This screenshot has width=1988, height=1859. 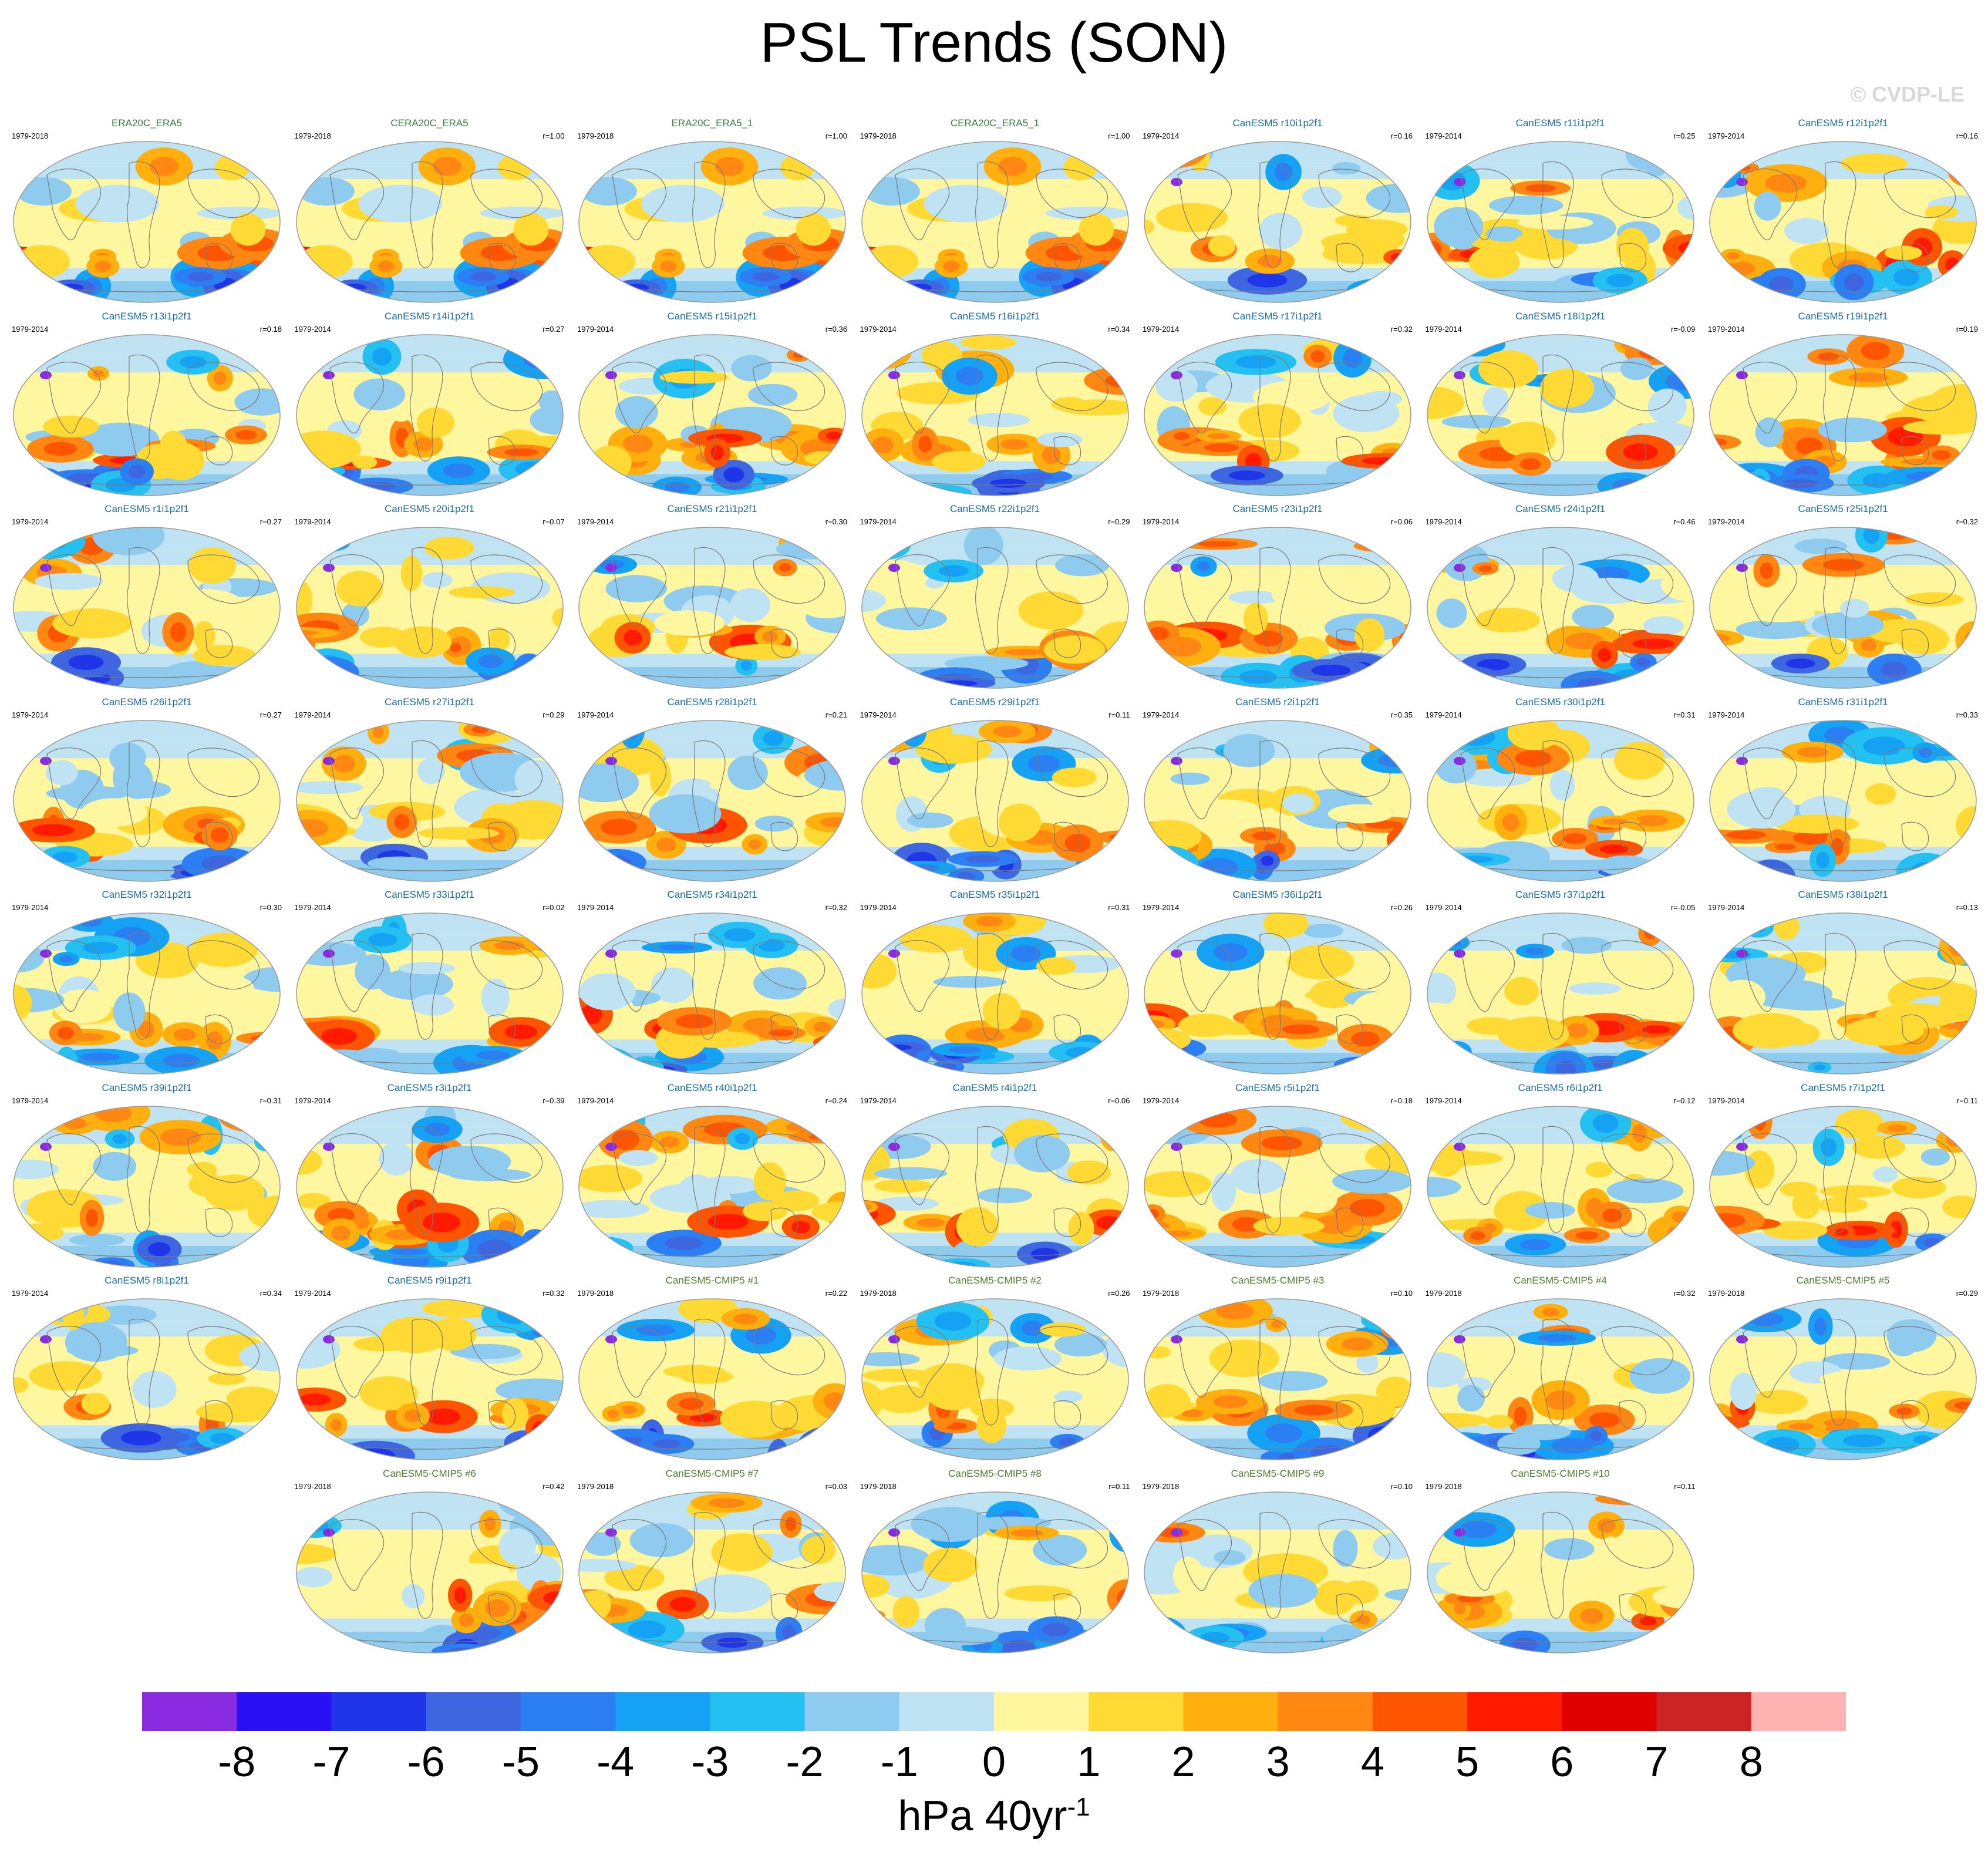 I want to click on colorbar-tick-label: 2, so click(x=1183, y=1762).